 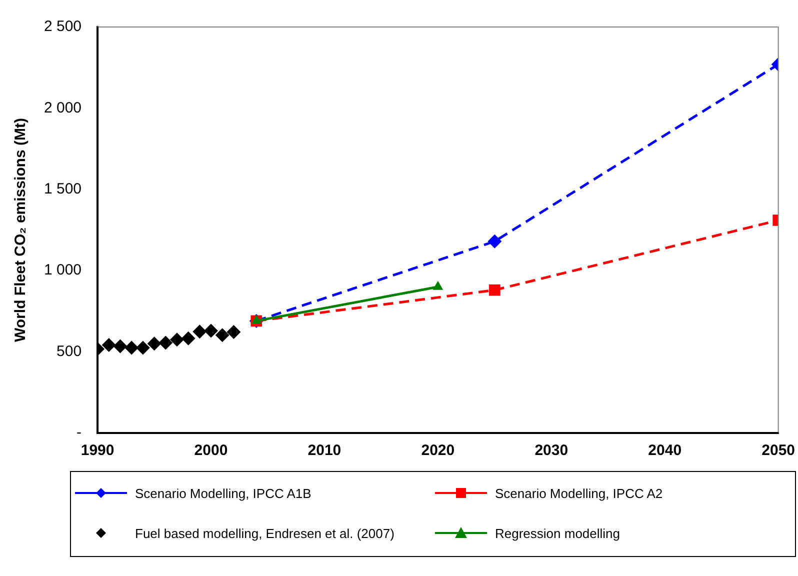 I want to click on y-axis-title: World Fleet CO₂ emissions (Mt), so click(x=21, y=230).